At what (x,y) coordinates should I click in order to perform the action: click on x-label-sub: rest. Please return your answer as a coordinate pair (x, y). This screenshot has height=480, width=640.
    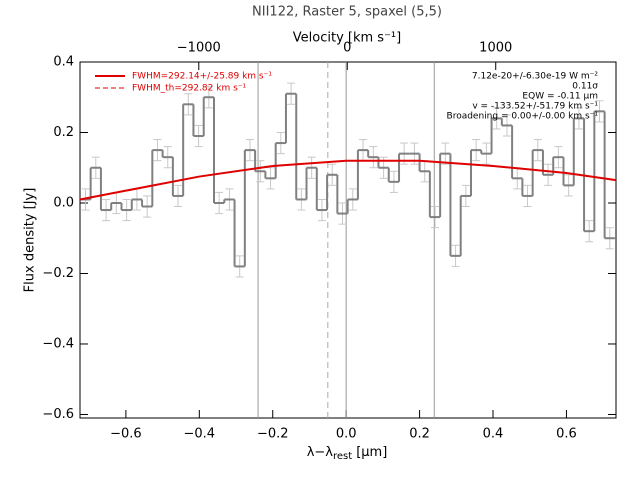
    Looking at the image, I should click on (342, 456).